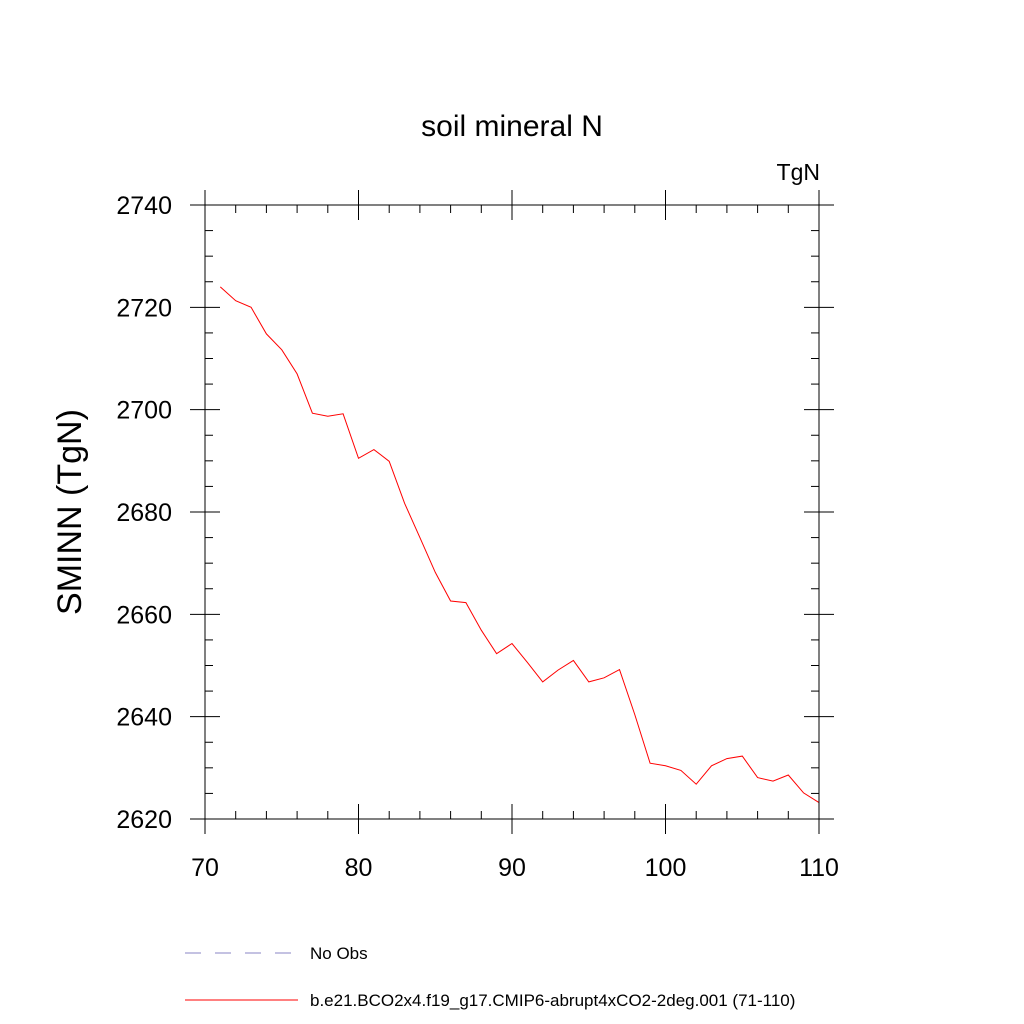  I want to click on y-tick-label: 2620, so click(144, 820).